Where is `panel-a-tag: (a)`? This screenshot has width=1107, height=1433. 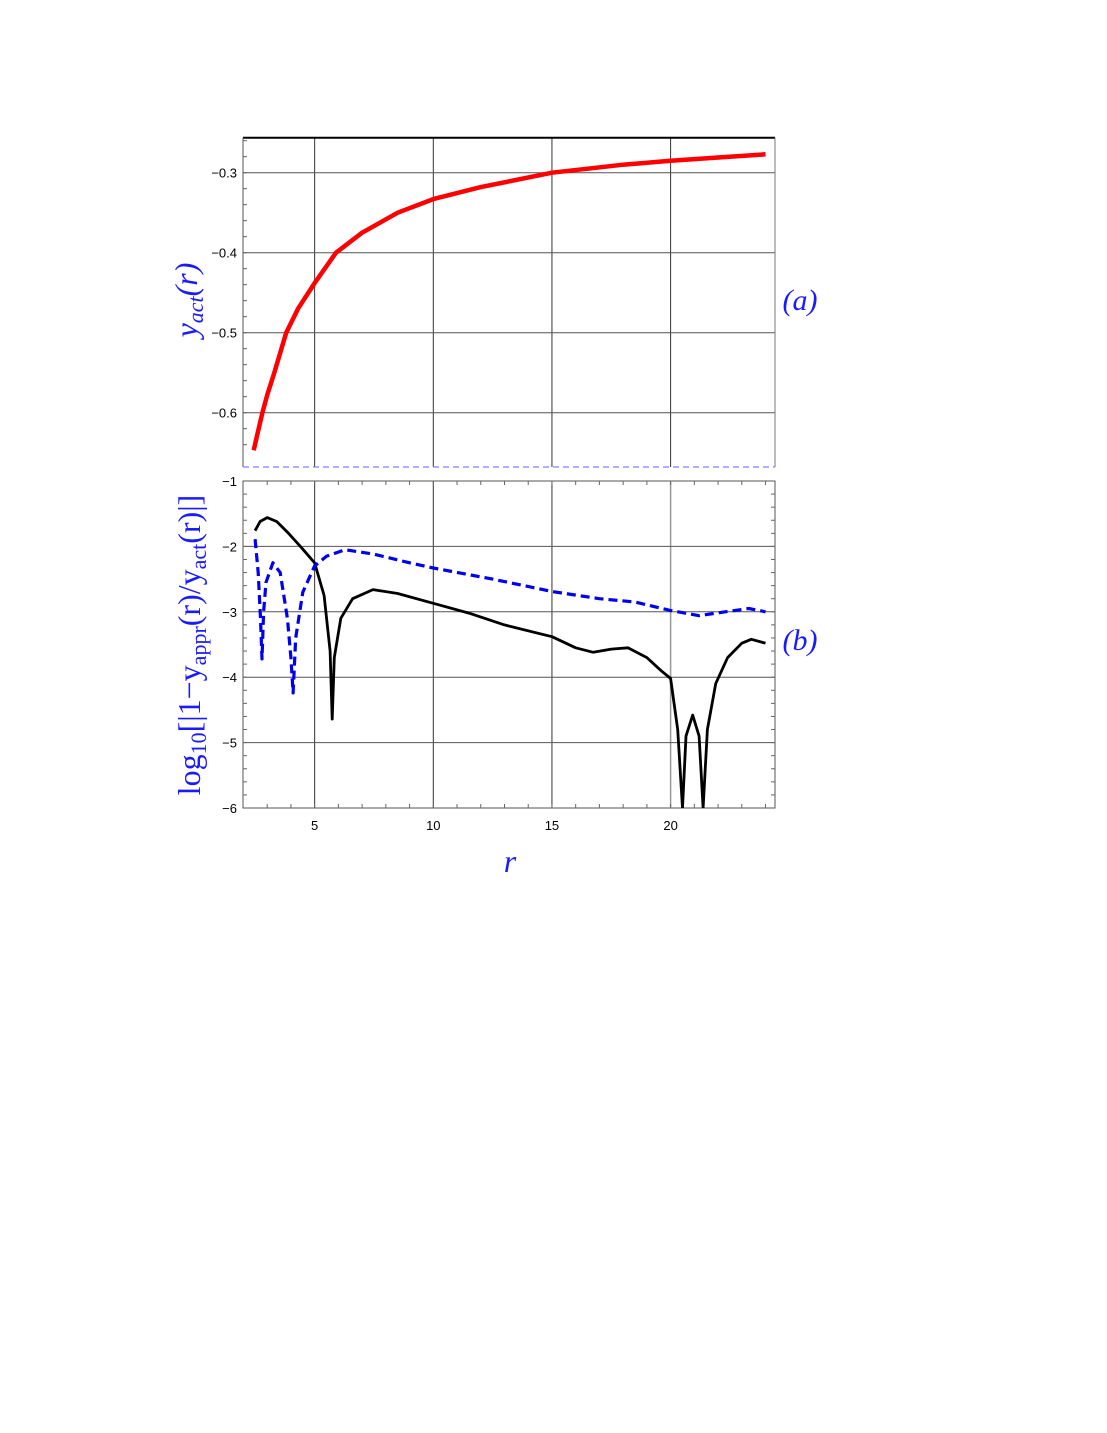
panel-a-tag: (a) is located at coordinates (800, 300).